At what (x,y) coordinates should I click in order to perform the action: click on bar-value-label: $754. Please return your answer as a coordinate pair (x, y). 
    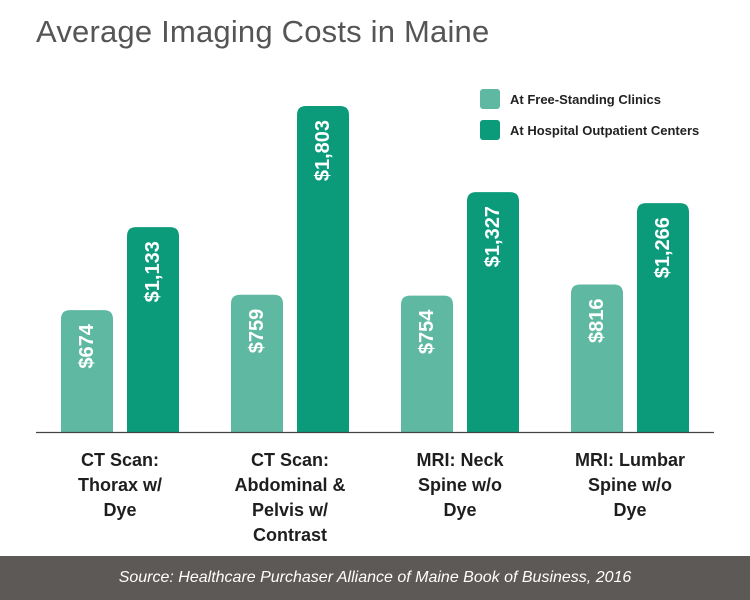
    Looking at the image, I should click on (427, 331).